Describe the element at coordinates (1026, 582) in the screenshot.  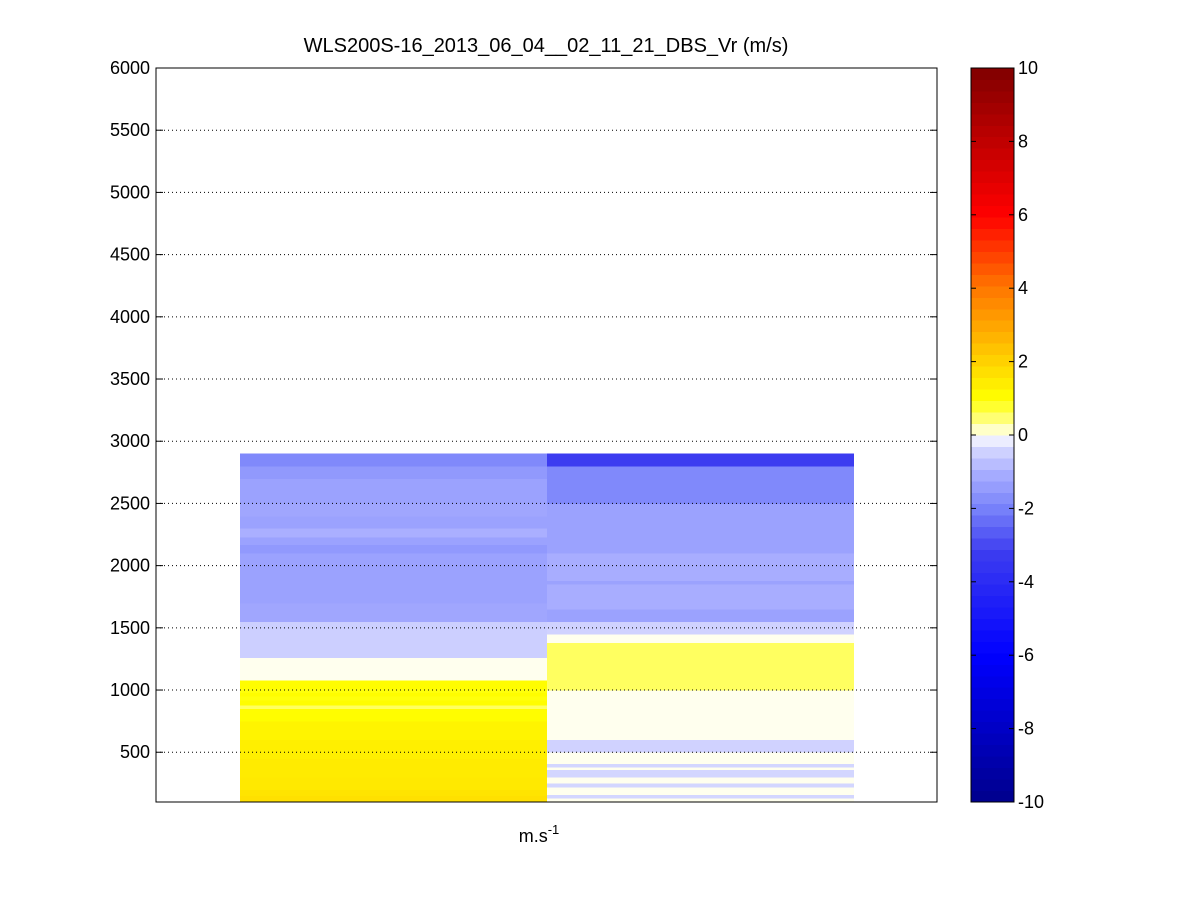
I see `colorbar-tick-label: -4` at that location.